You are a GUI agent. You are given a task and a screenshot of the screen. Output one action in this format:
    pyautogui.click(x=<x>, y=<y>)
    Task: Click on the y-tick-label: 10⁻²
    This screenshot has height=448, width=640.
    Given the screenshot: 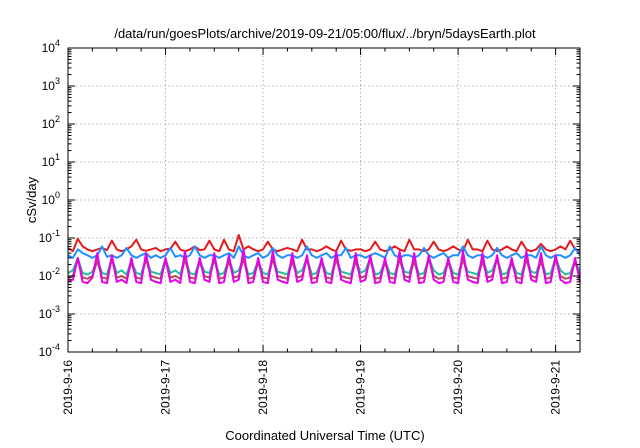 What is the action you would take?
    pyautogui.click(x=49, y=274)
    